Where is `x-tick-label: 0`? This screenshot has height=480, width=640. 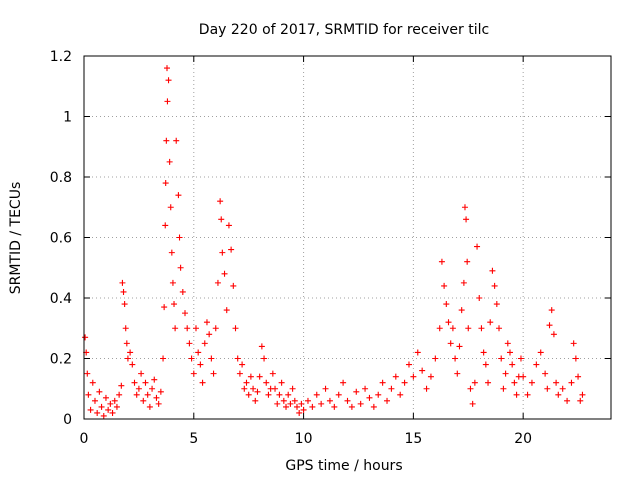
x-tick-label: 0 is located at coordinates (84, 439).